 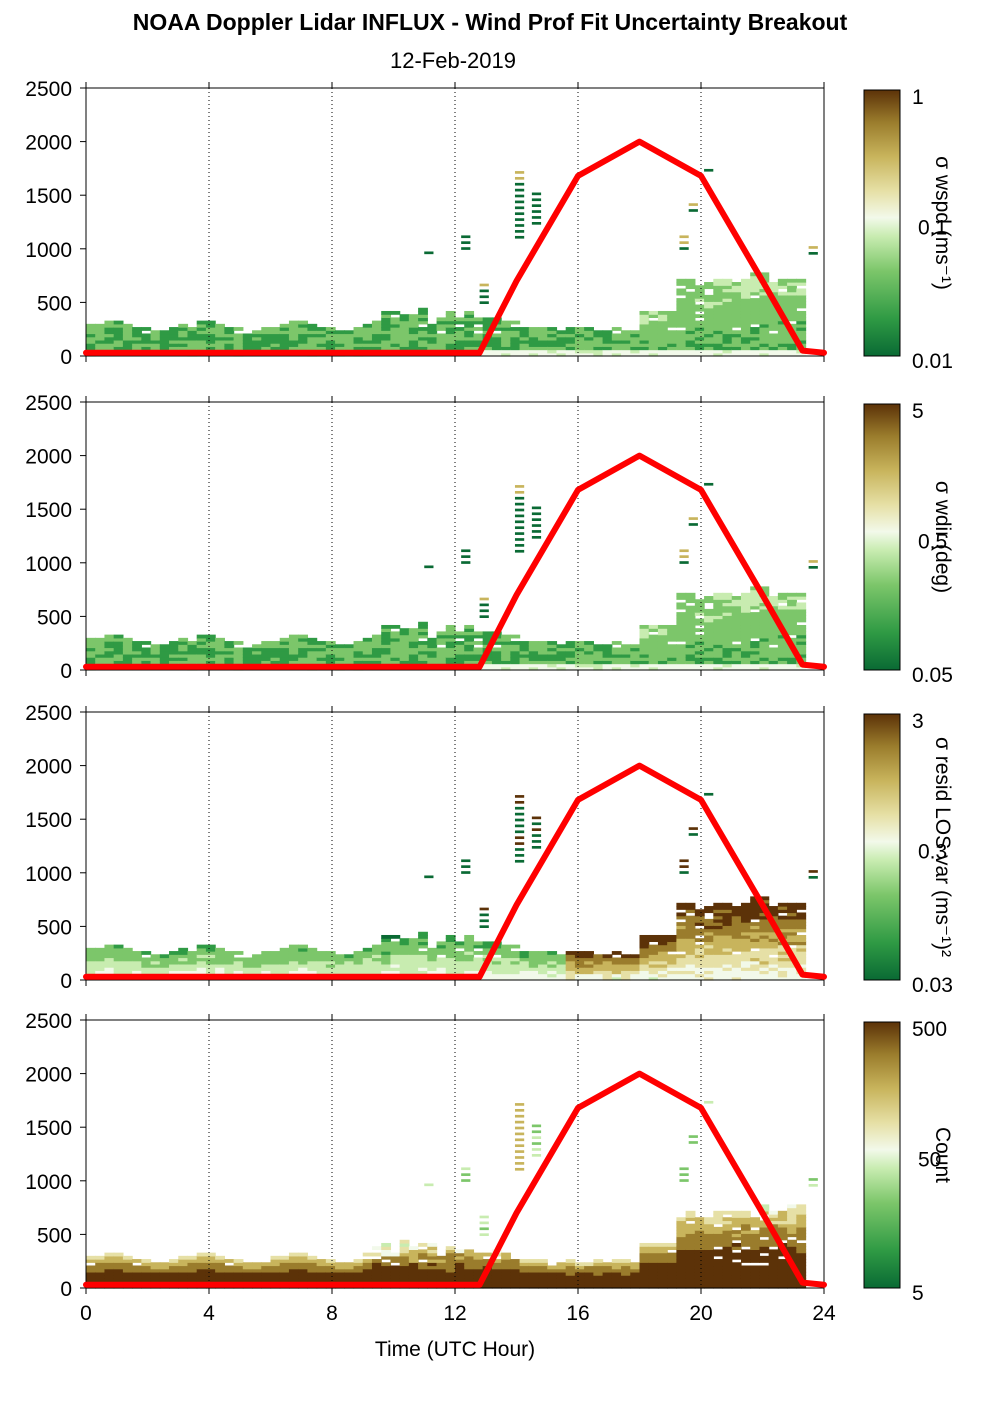 I want to click on colorbar-tick-label: 0.5, so click(x=932, y=541).